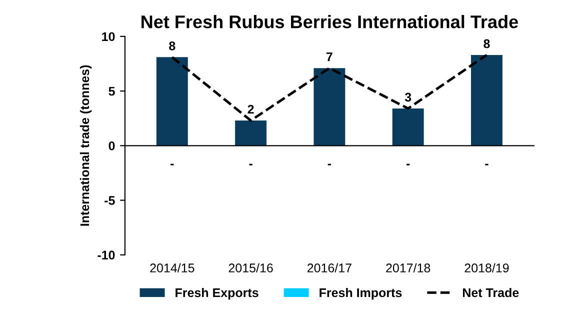 The image size is (568, 331). I want to click on legend-label: Fresh Imports, so click(361, 294).